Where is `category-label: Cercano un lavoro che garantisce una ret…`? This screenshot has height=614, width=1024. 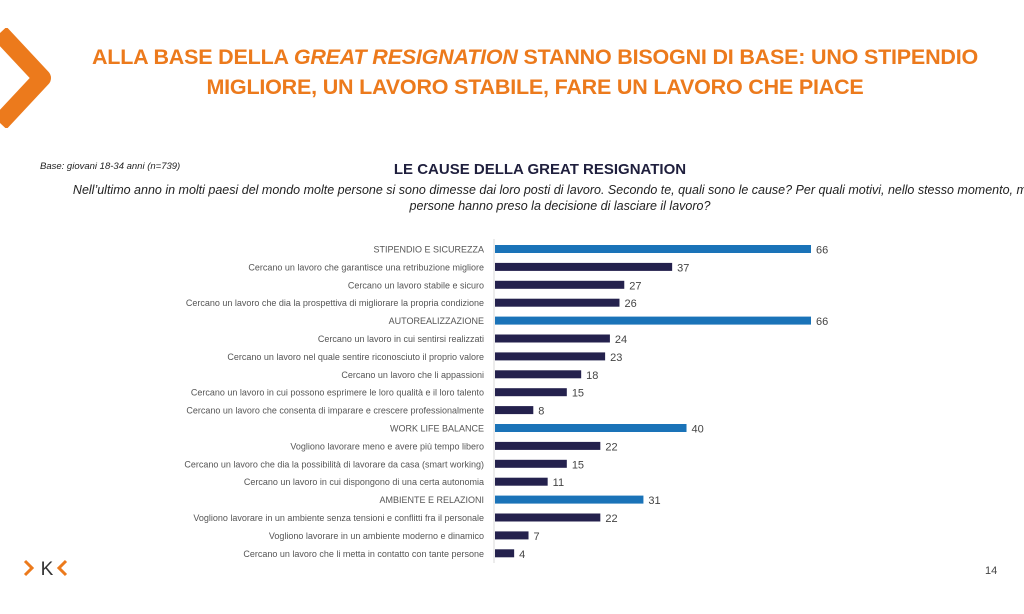 category-label: Cercano un lavoro che garantisce una ret… is located at coordinates (366, 267).